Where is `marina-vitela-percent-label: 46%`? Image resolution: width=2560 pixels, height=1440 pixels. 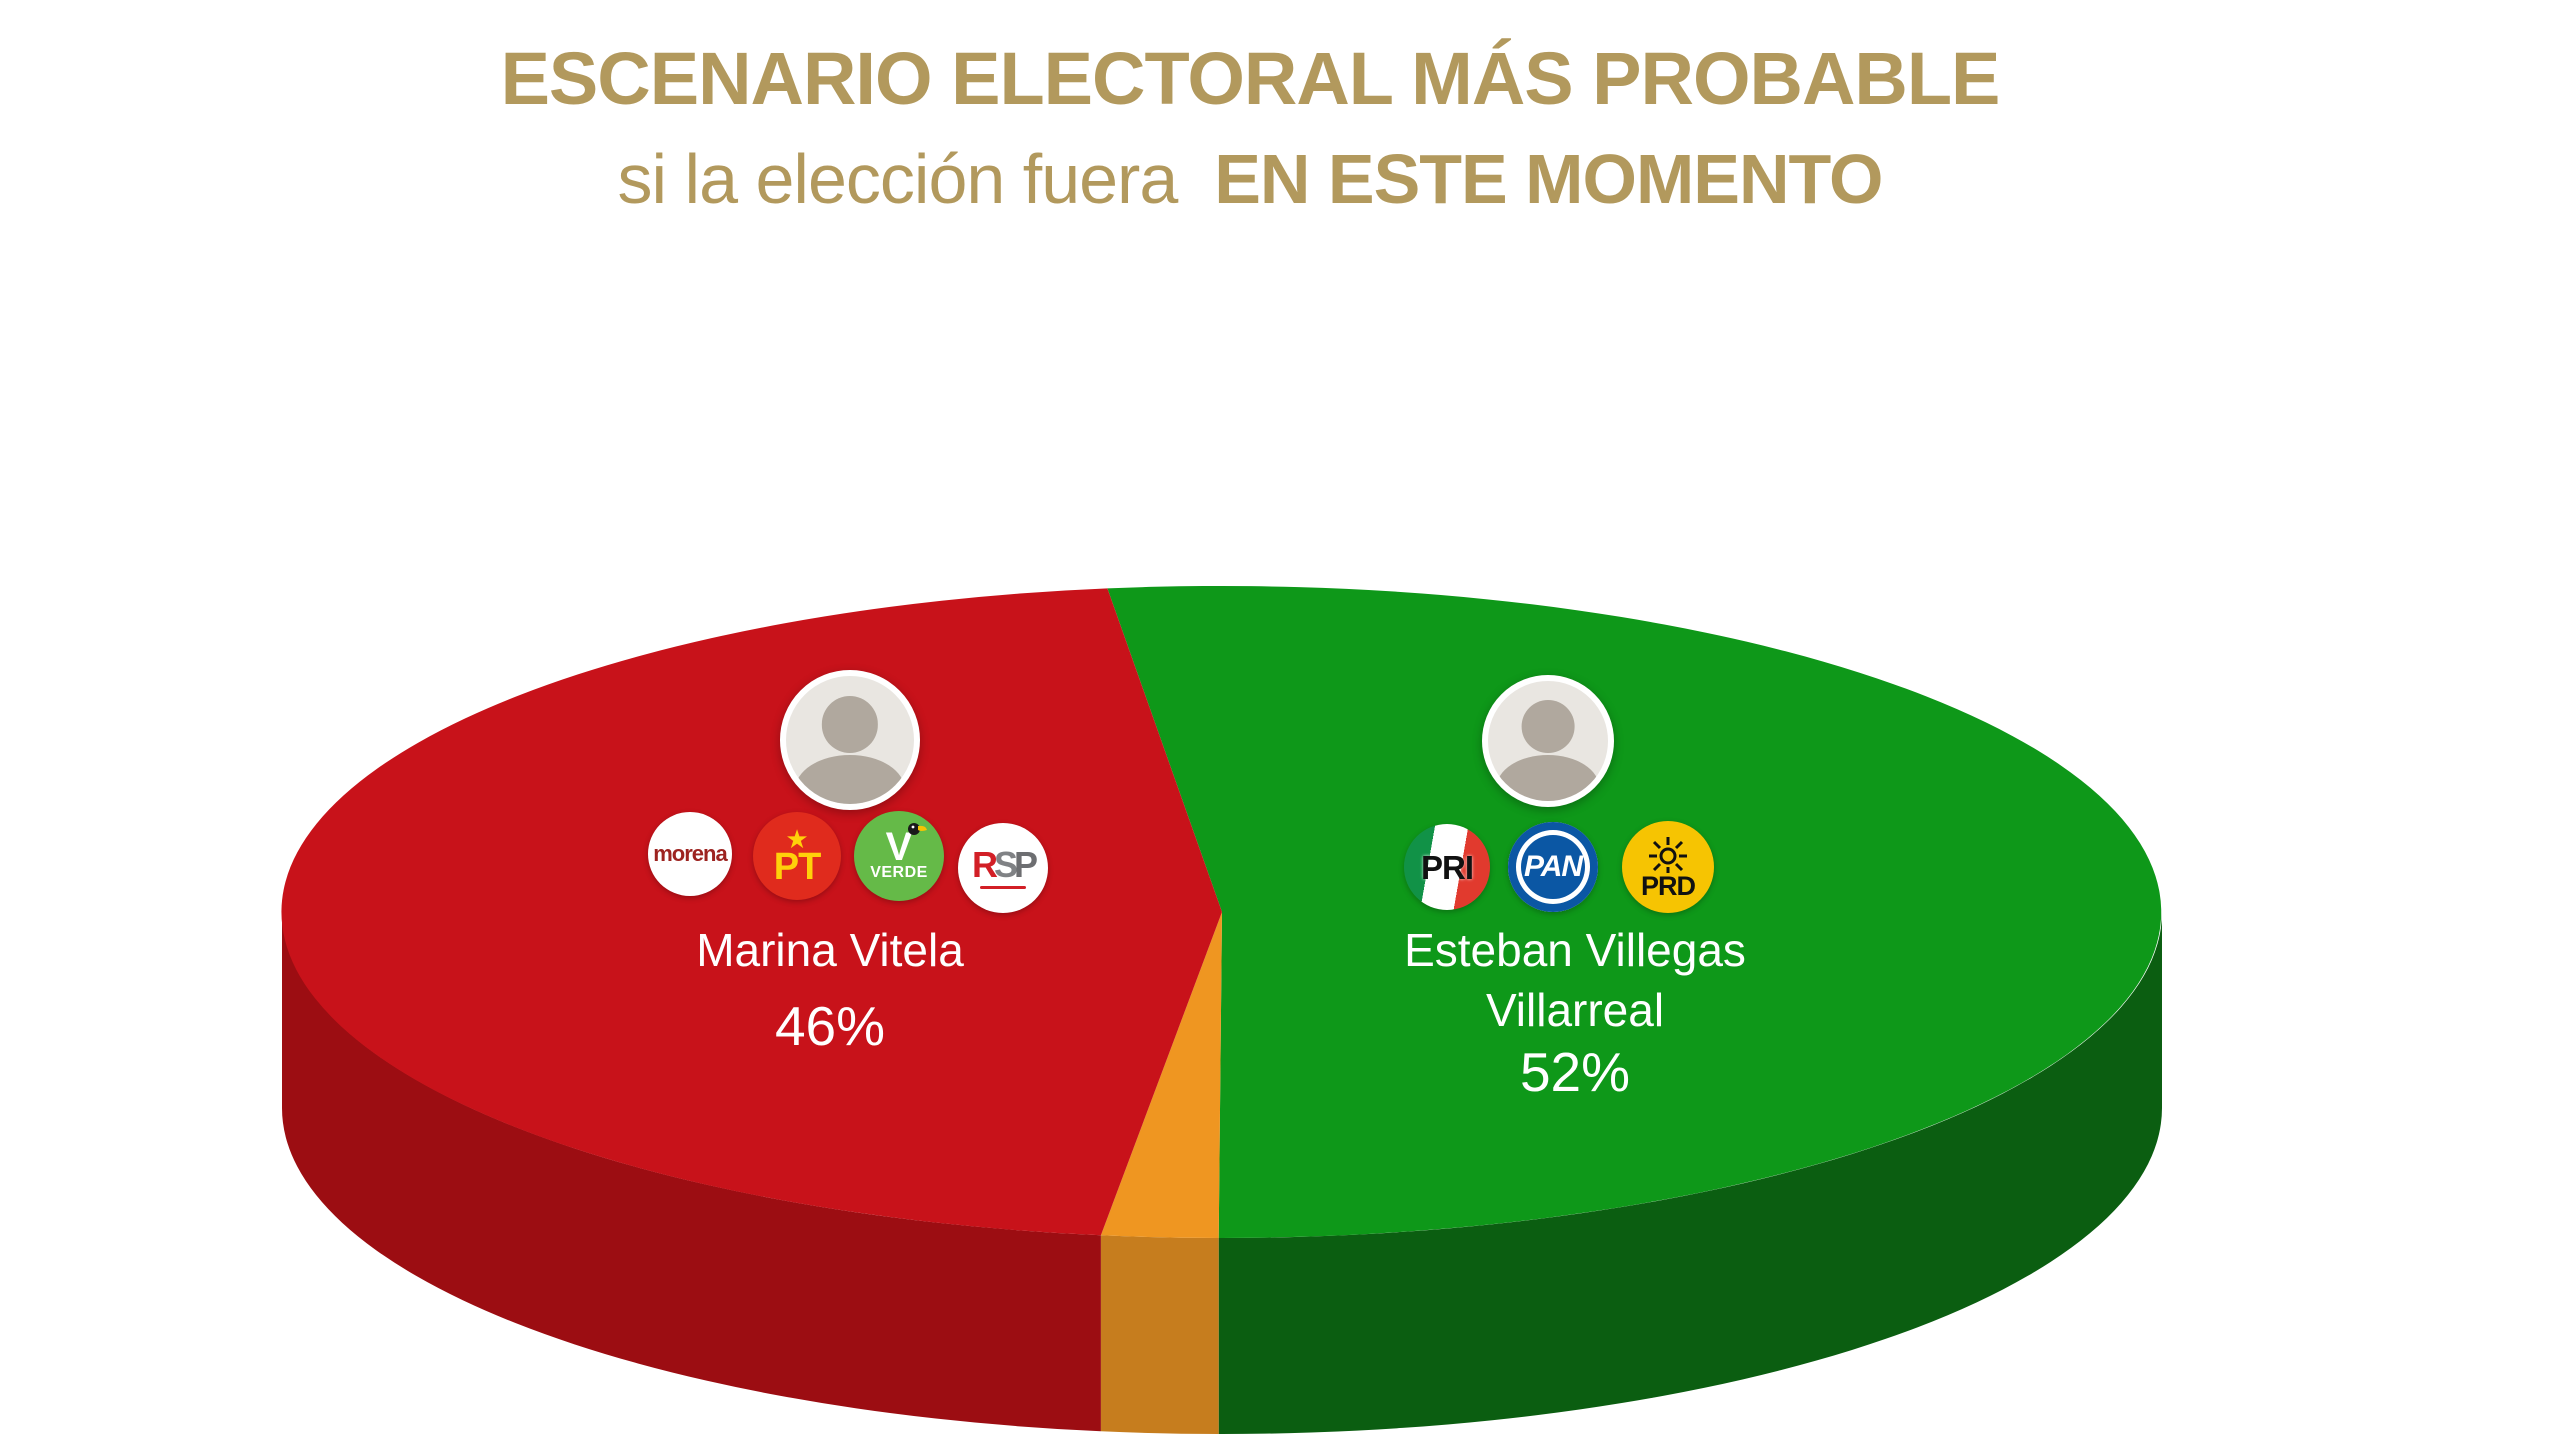 marina-vitela-percent-label: 46% is located at coordinates (830, 1026).